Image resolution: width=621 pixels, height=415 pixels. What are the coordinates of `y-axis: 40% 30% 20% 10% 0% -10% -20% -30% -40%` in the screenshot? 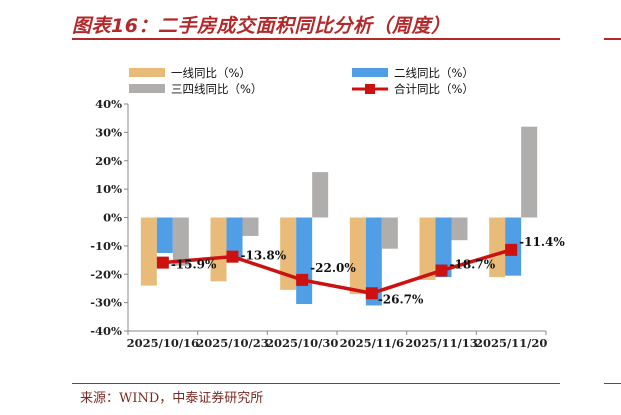 It's located at (109, 217).